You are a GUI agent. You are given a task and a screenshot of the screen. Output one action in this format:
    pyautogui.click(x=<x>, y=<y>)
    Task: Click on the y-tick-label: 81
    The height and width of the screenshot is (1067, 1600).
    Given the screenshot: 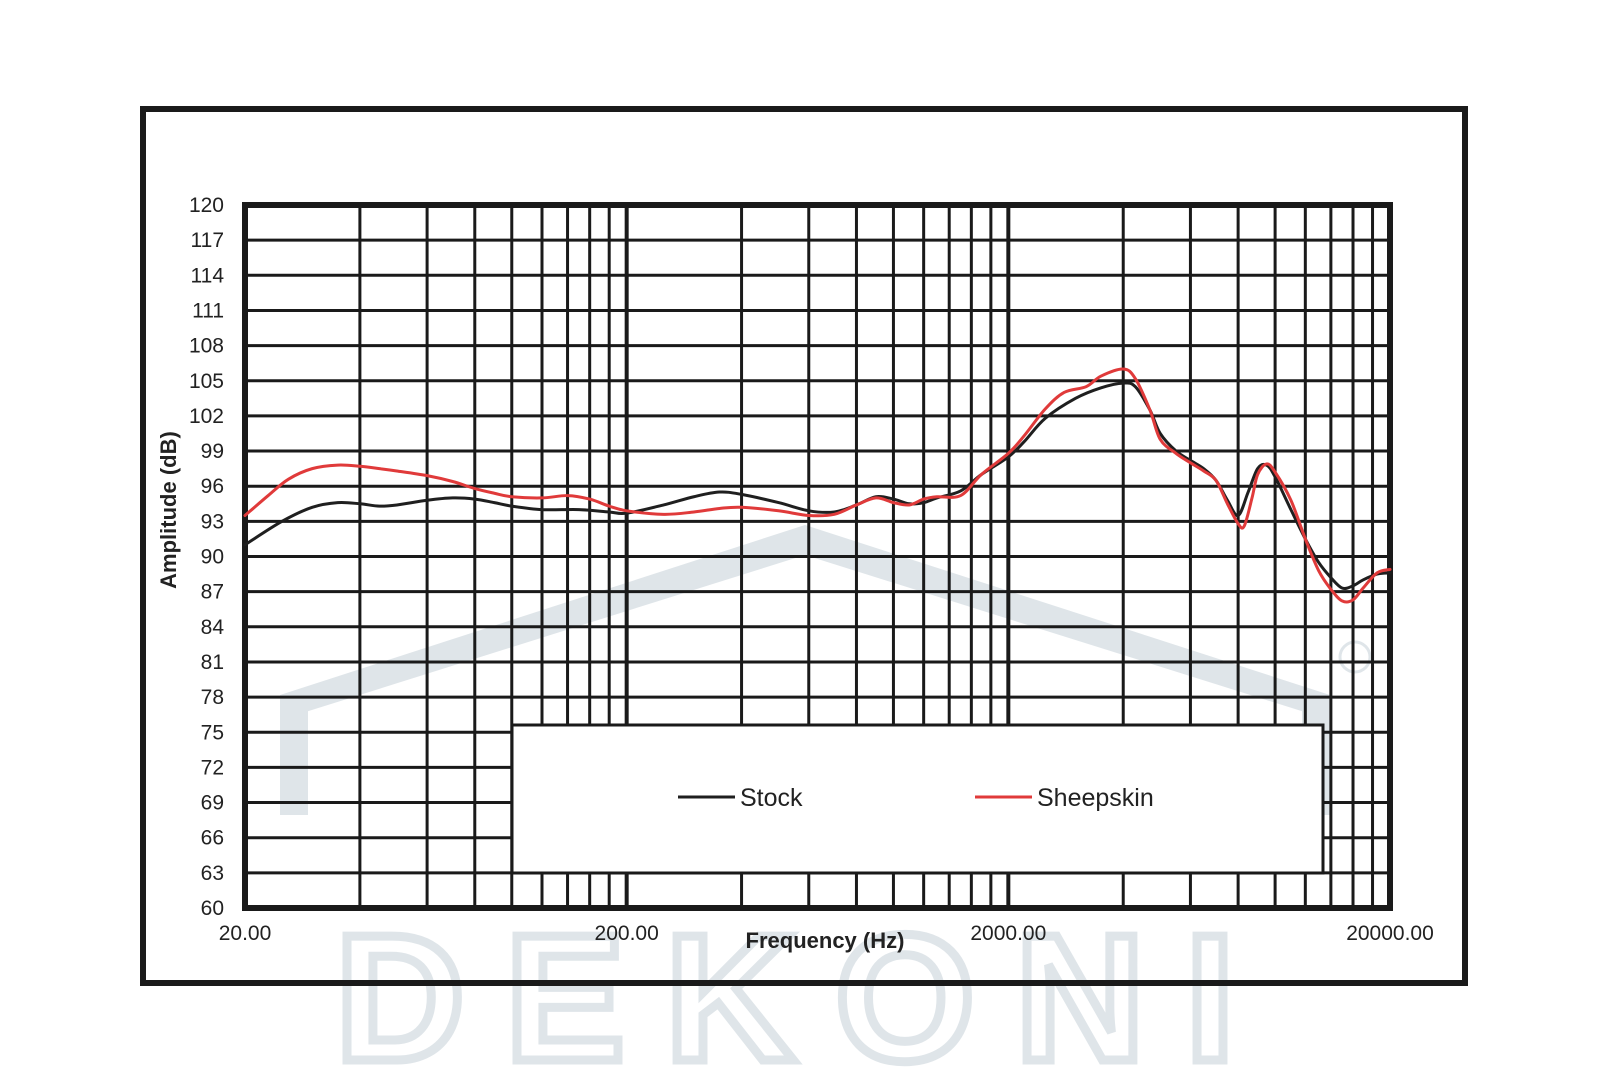 What is the action you would take?
    pyautogui.click(x=212, y=662)
    